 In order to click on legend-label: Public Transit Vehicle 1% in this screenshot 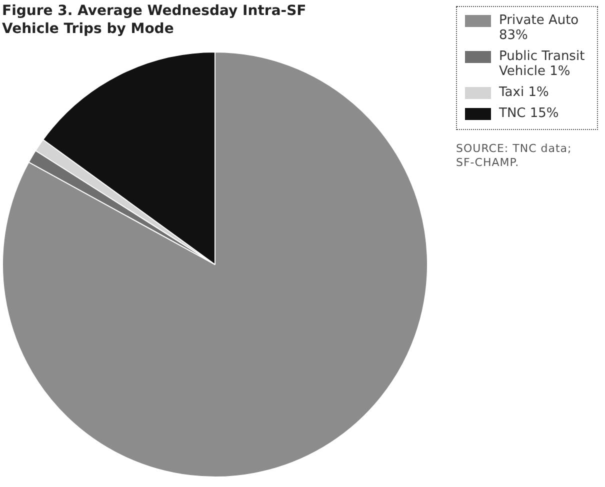, I will do `click(542, 64)`.